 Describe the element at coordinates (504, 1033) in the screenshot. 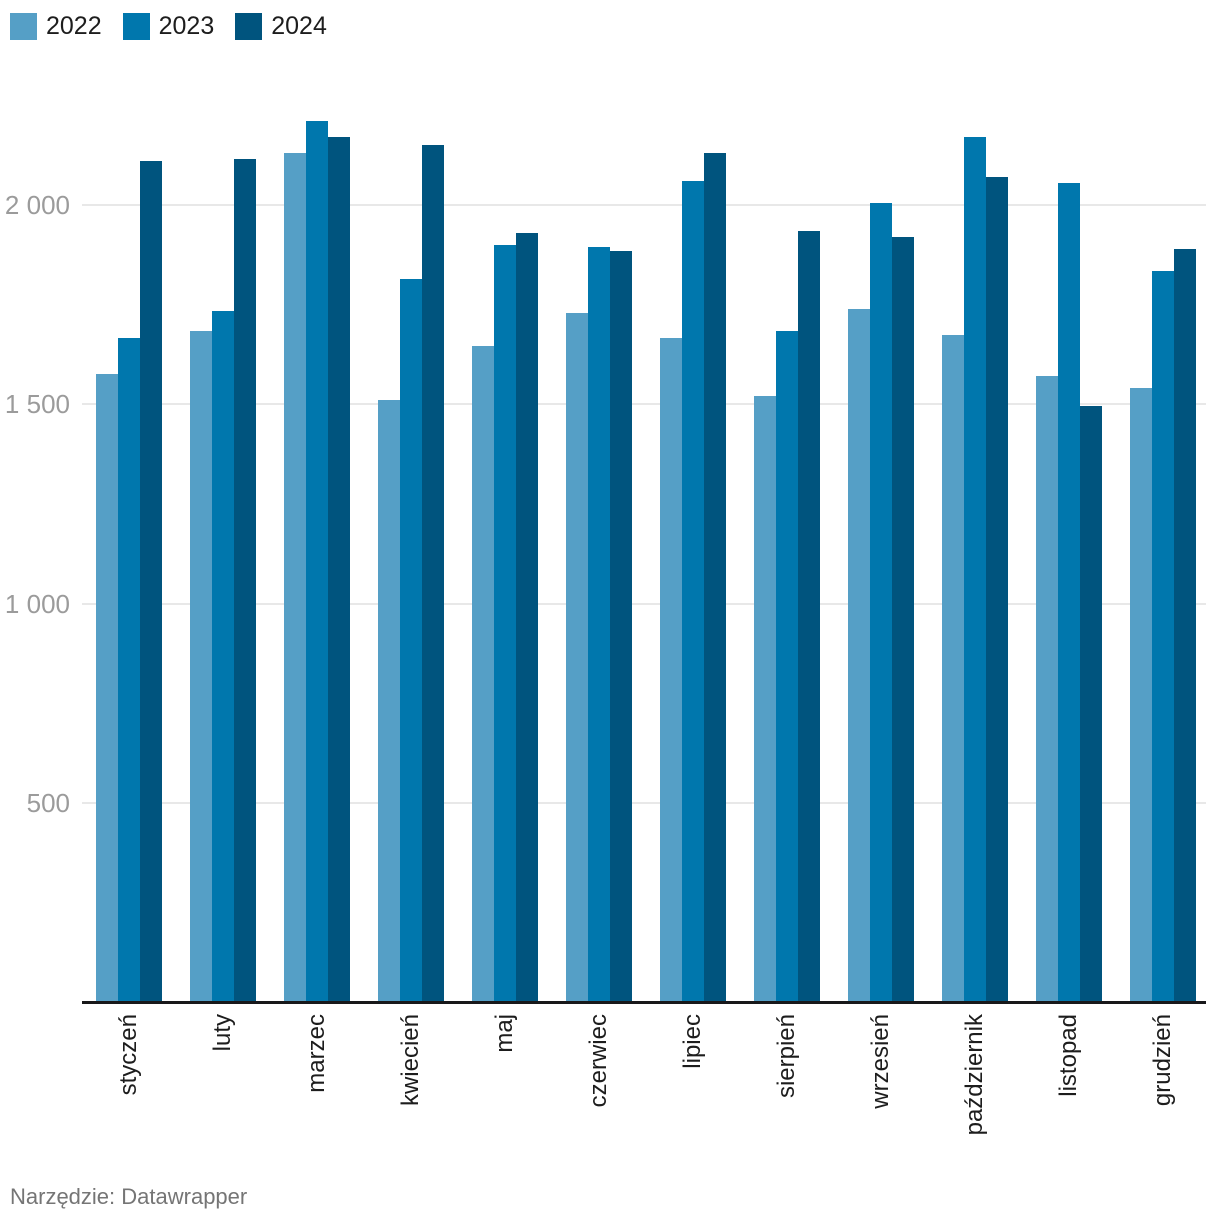

I see `x-axis-label: maj` at that location.